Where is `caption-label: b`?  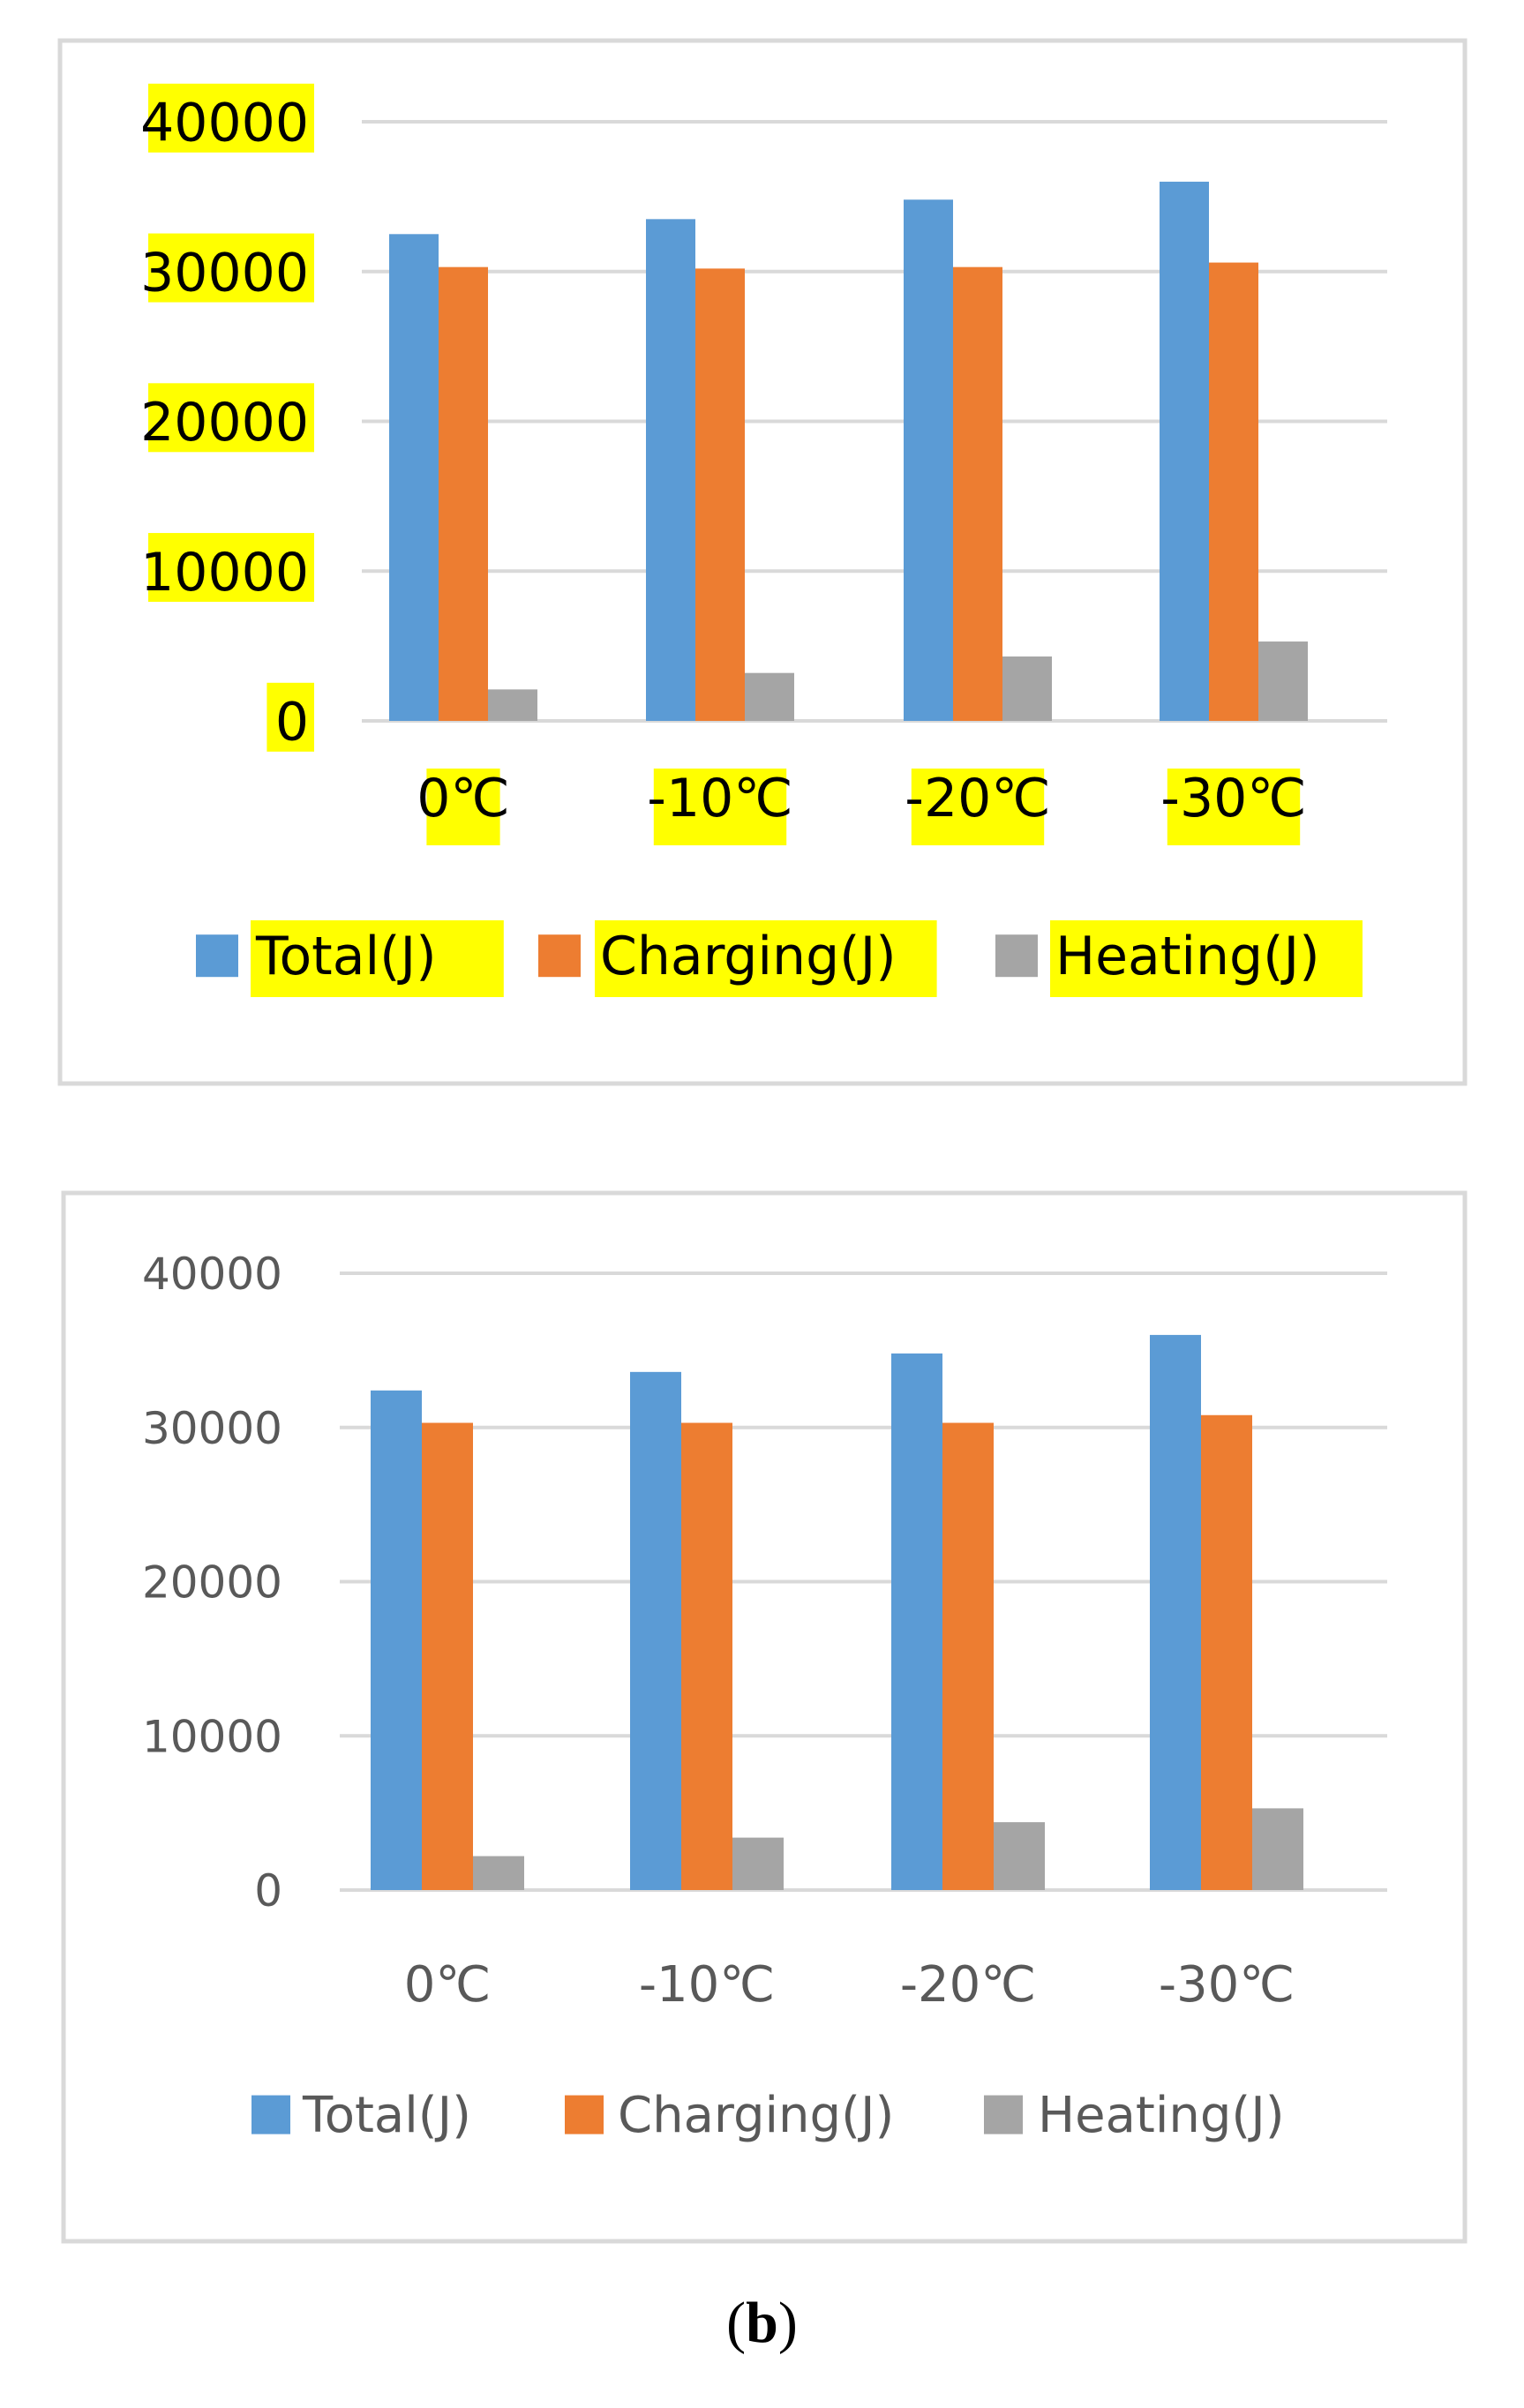 caption-label: b is located at coordinates (762, 2323).